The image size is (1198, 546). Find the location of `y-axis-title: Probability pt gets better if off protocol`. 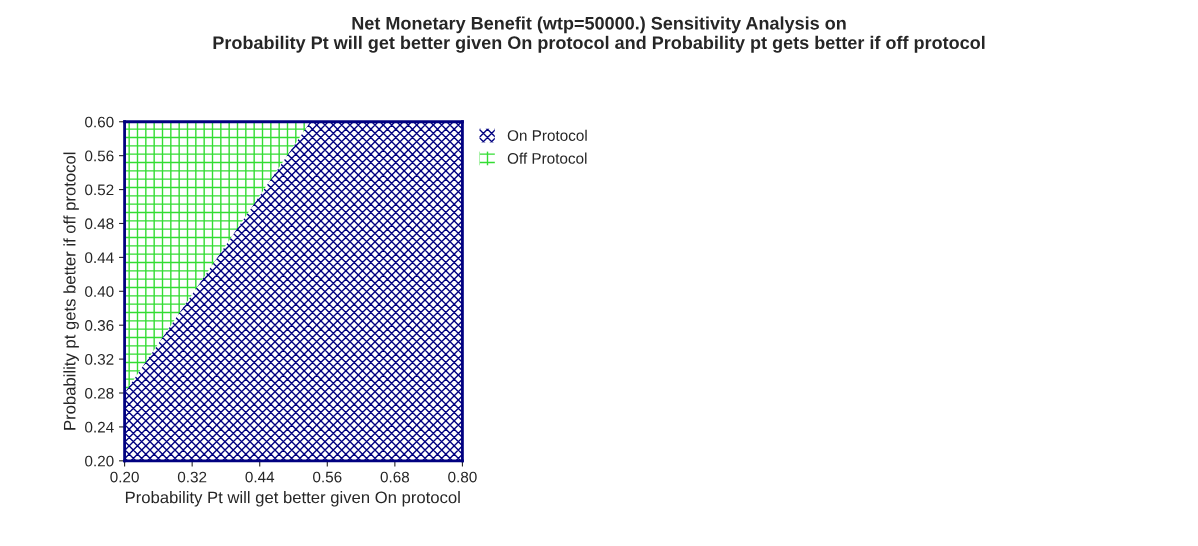

y-axis-title: Probability pt gets better if off protocol is located at coordinates (71, 291).